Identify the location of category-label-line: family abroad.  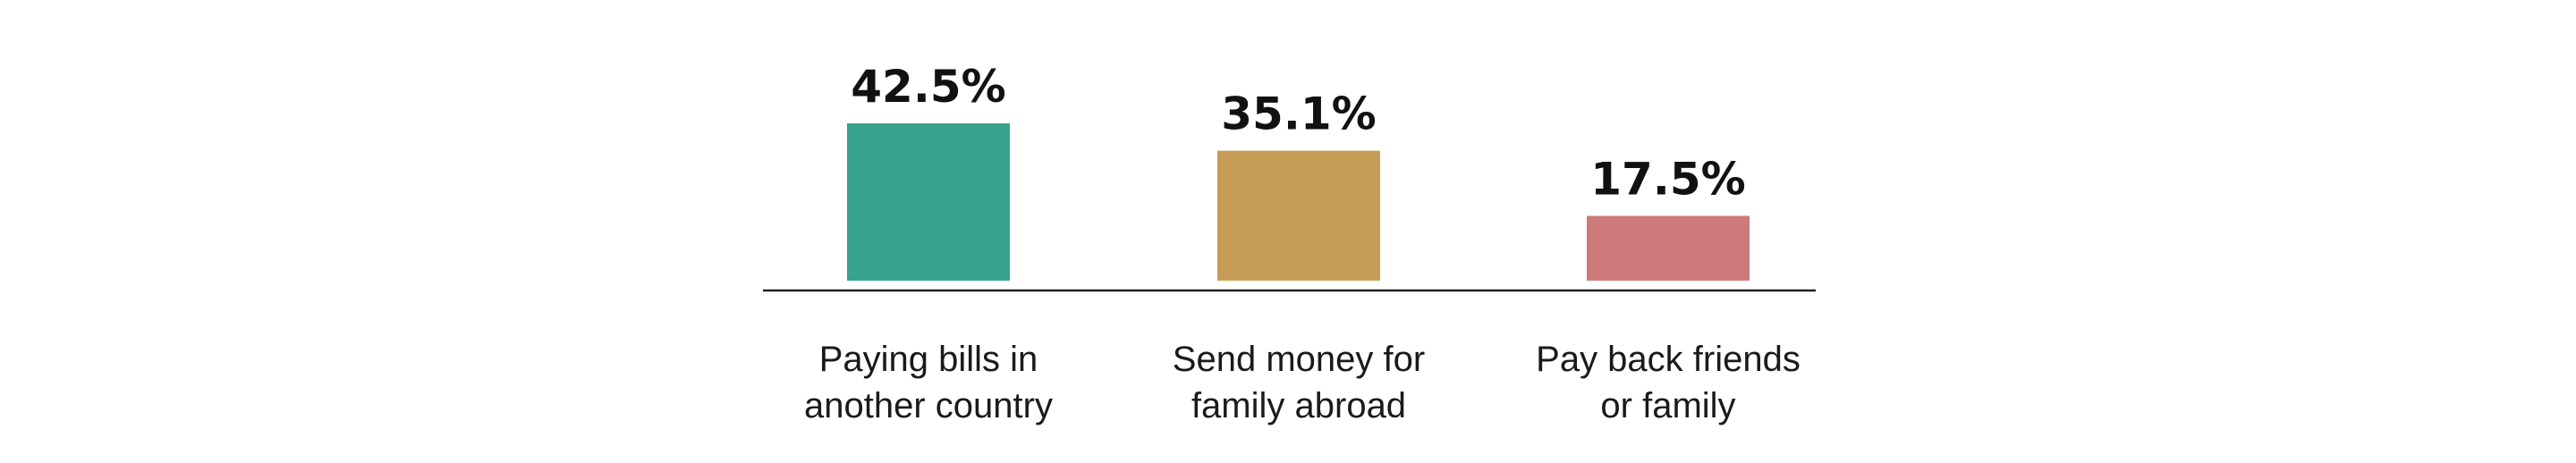
(1298, 405).